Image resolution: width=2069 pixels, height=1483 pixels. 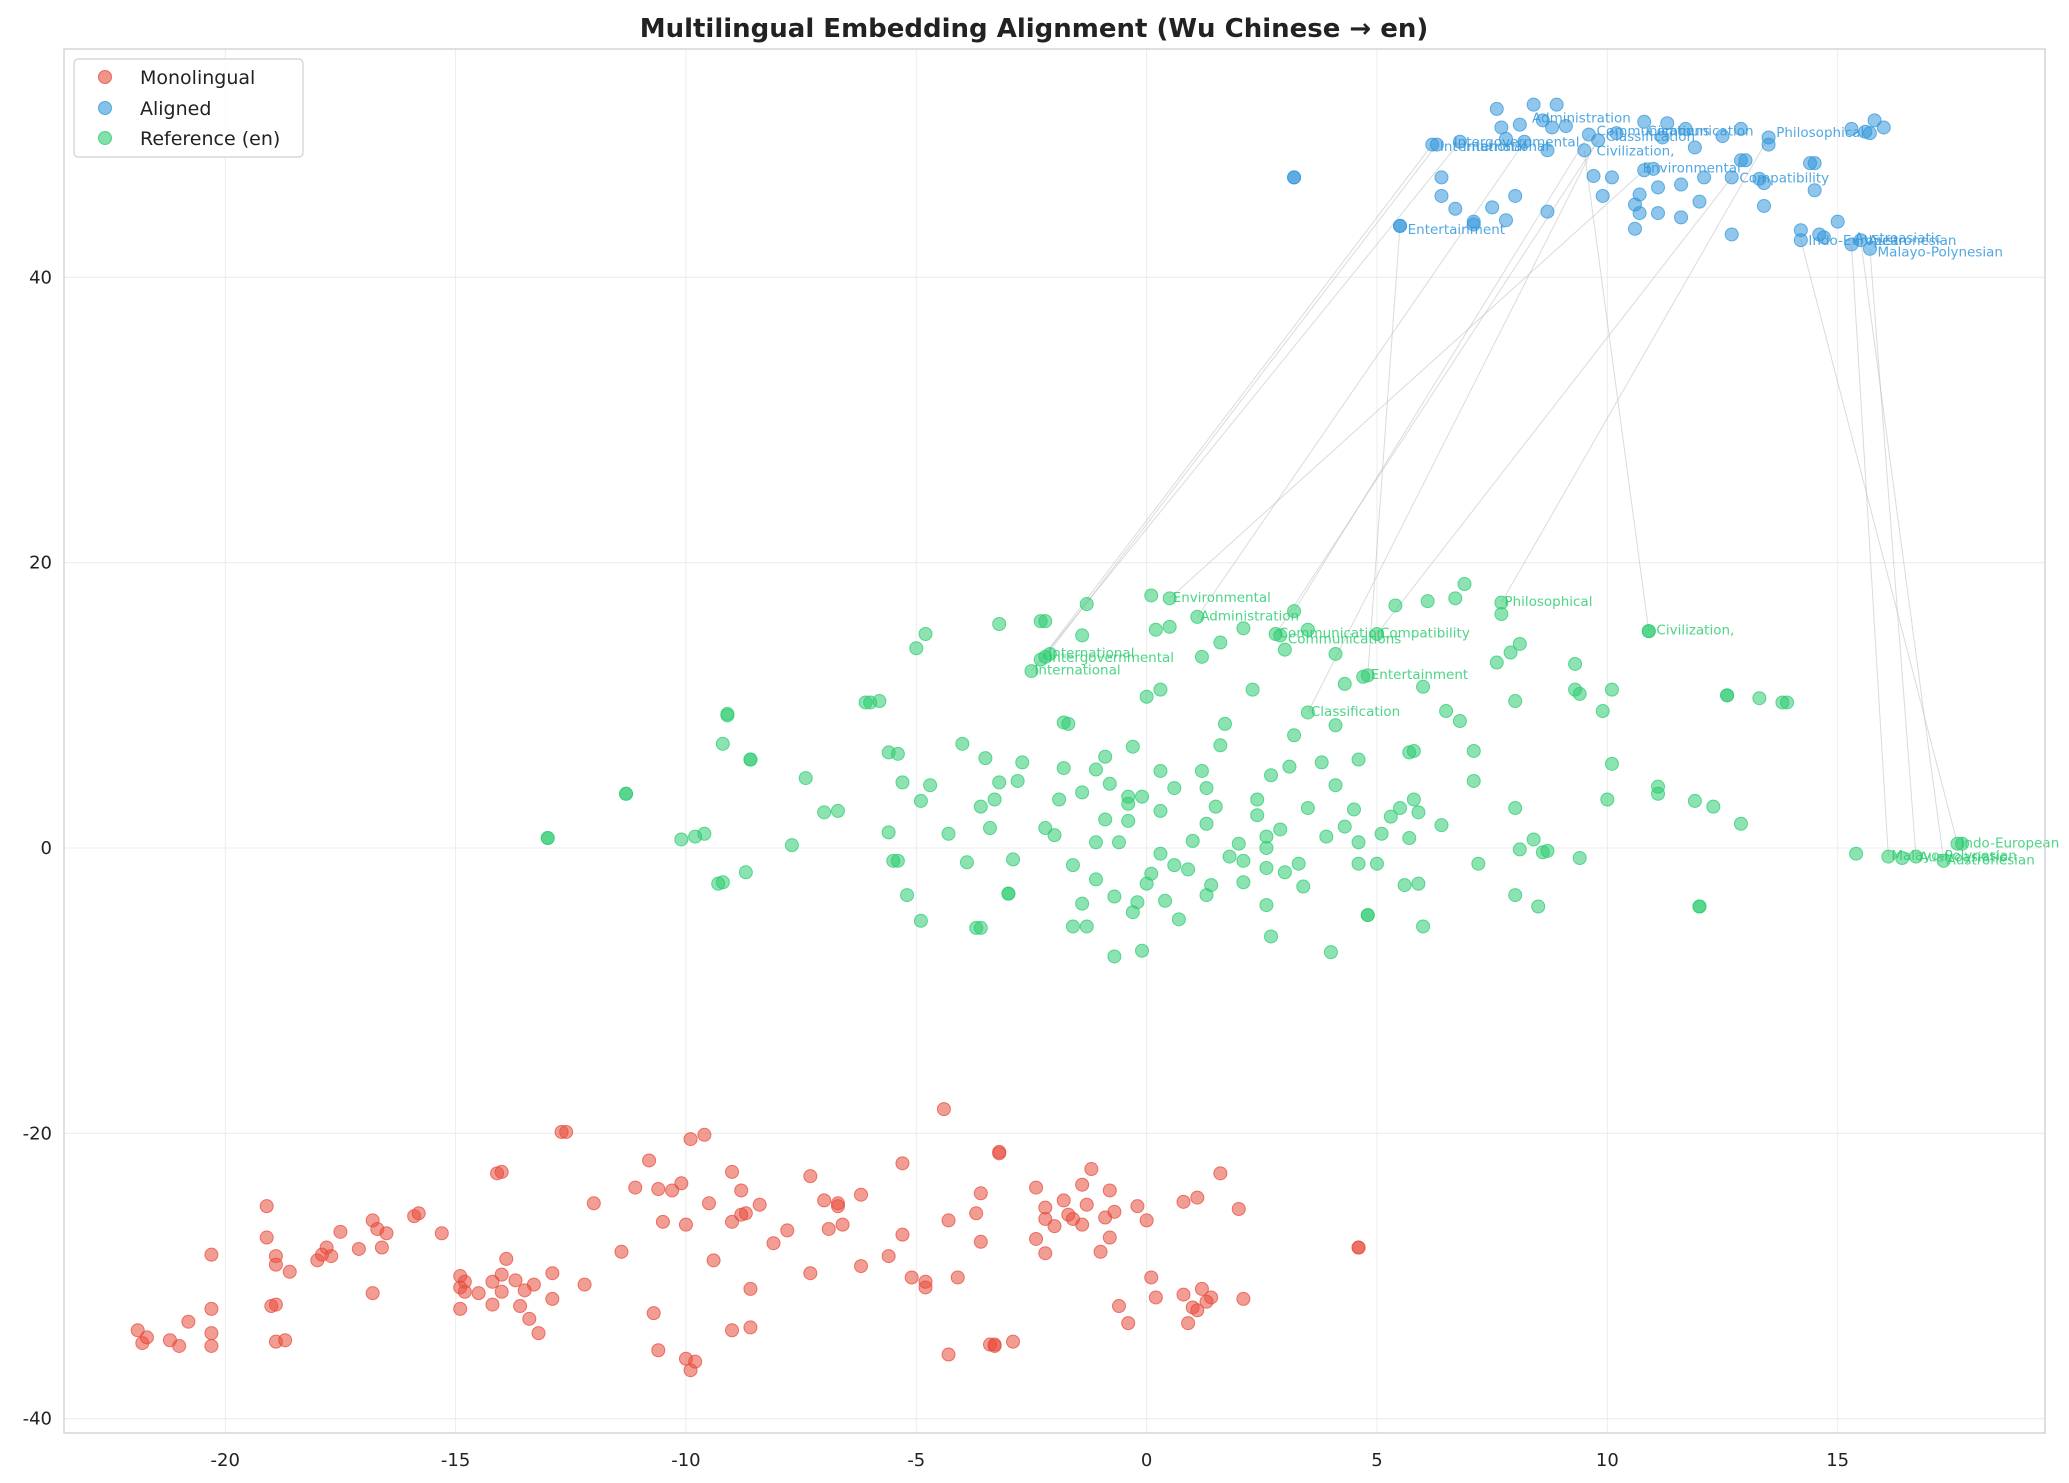 What do you see at coordinates (1692, 168) in the screenshot?
I see `point-annotation: Environmental` at bounding box center [1692, 168].